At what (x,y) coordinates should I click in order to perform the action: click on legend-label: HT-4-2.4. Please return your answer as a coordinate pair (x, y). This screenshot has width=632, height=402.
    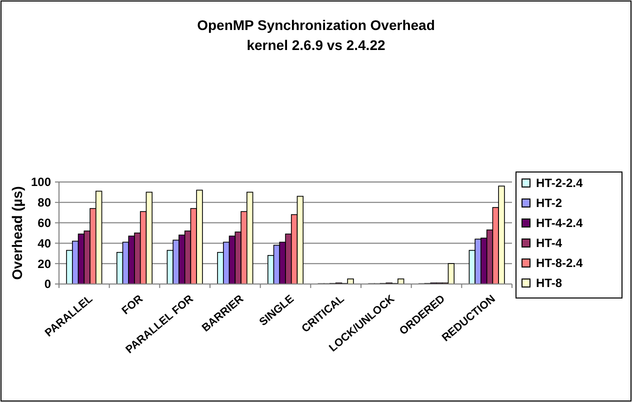
    Looking at the image, I should click on (560, 223).